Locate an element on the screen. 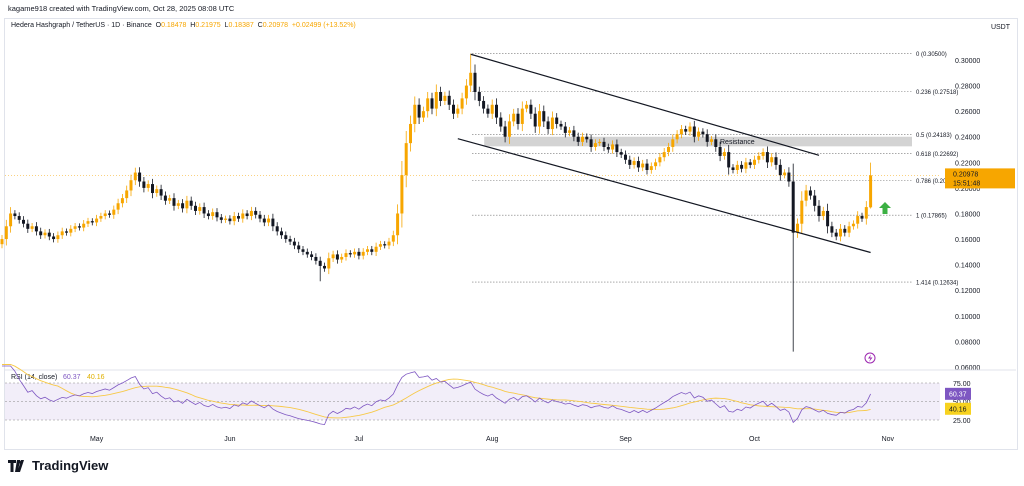 This screenshot has width=1024, height=486. time-axis-tick: Jul is located at coordinates (358, 439).